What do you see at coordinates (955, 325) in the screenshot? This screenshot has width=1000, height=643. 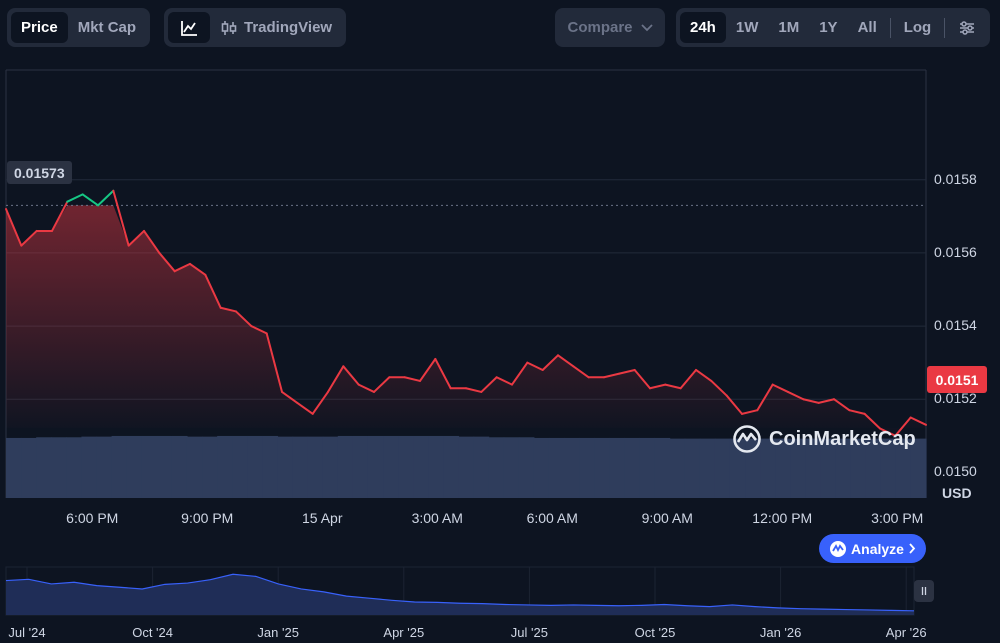 I see `y-tick-label: 0.0154` at bounding box center [955, 325].